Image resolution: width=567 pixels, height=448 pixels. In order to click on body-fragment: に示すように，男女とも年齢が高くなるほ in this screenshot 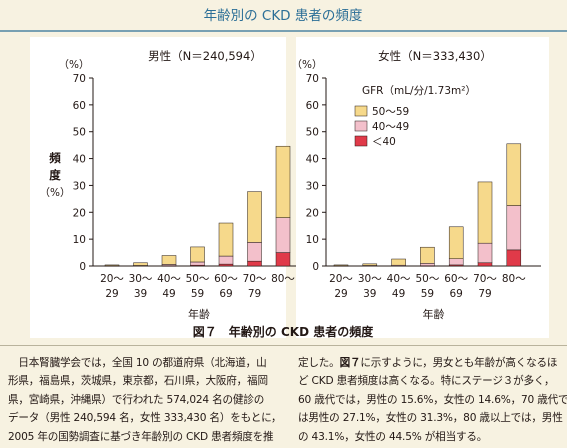, I will do `click(459, 363)`.